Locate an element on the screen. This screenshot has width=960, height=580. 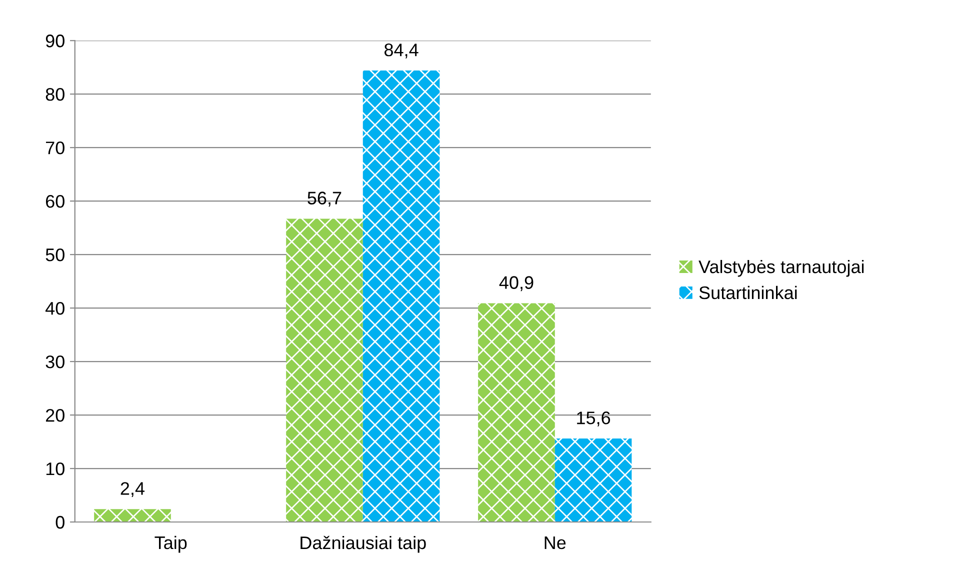
data-label: 56,7 is located at coordinates (325, 199).